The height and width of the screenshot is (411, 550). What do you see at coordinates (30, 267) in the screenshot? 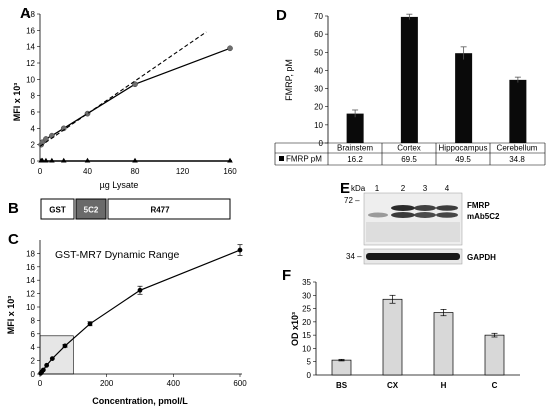
I see `chart-c-y-tick-label: 16` at bounding box center [30, 267].